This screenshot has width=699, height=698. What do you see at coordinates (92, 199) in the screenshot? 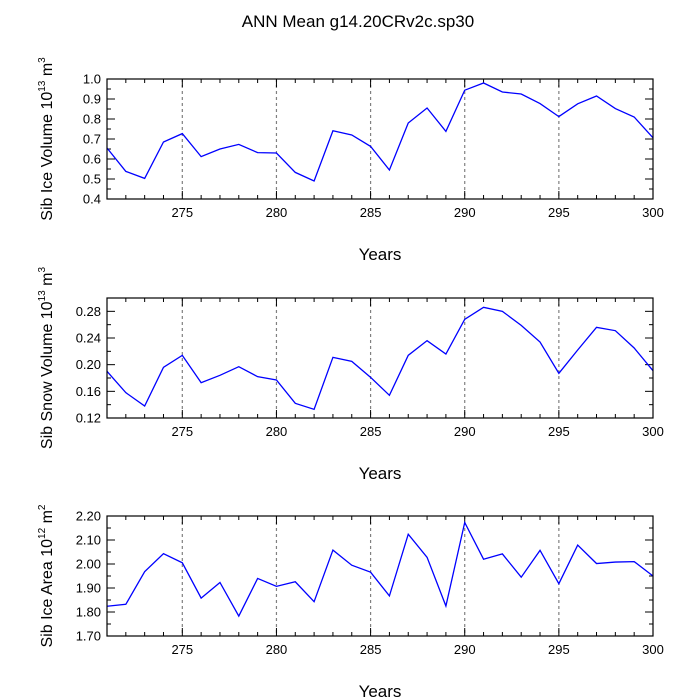
I see `y-tick-label: 0.4` at bounding box center [92, 199].